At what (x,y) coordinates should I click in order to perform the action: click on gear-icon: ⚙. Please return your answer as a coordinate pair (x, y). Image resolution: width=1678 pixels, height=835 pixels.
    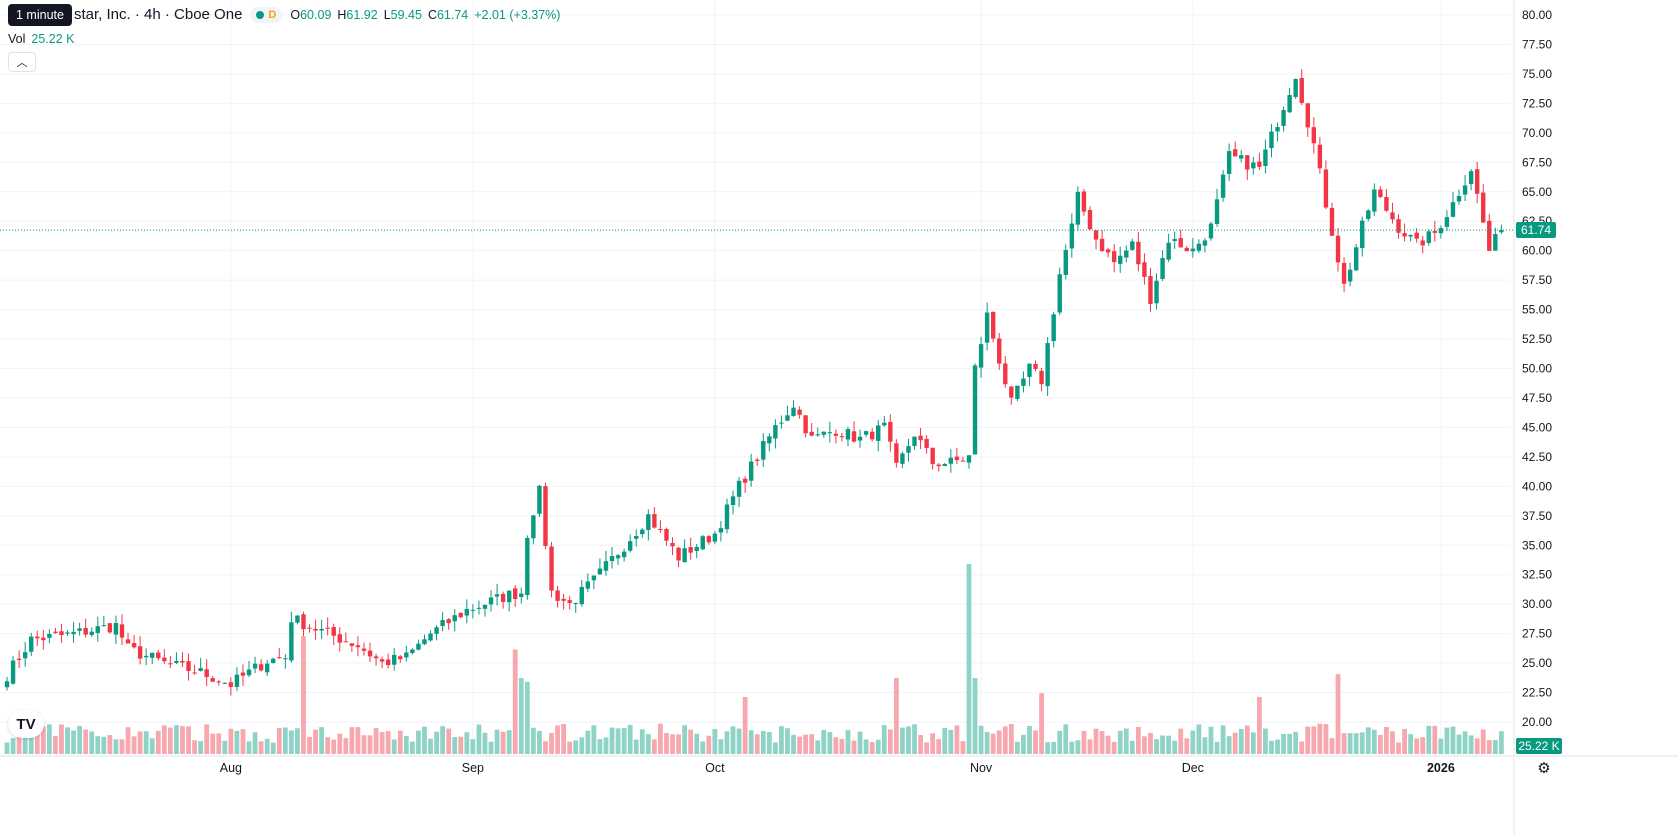
    Looking at the image, I should click on (1544, 768).